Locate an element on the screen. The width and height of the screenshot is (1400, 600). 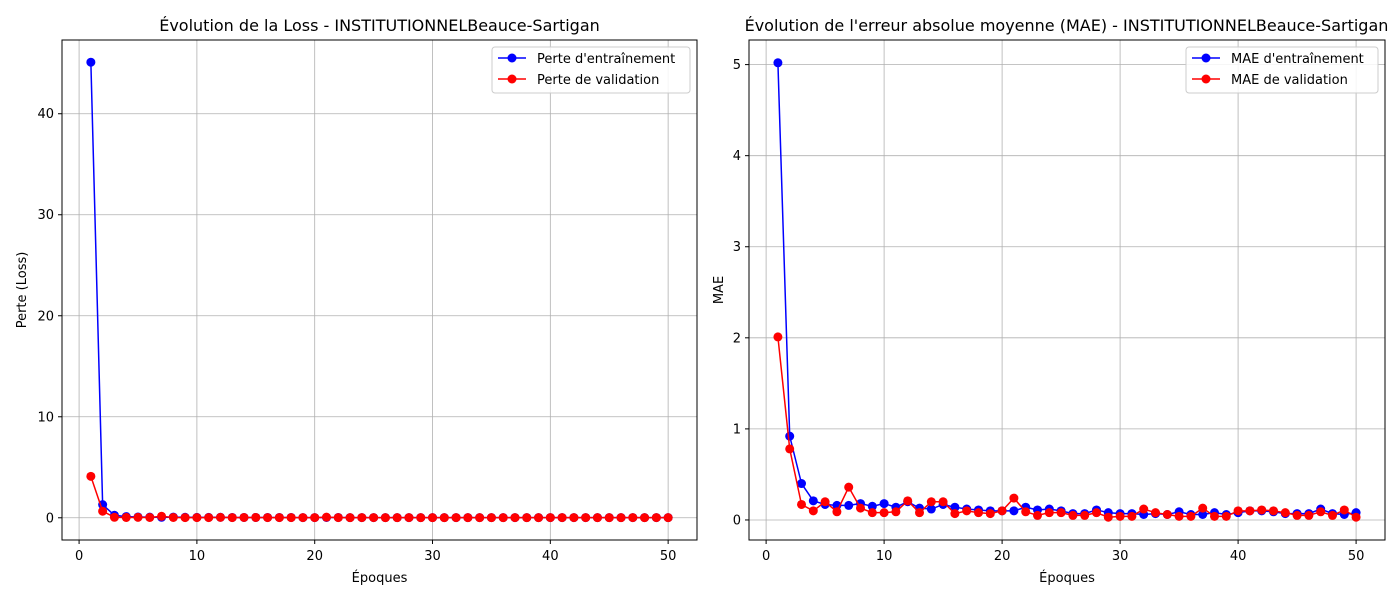
loss-legend-train-label: Perte d'entraînement is located at coordinates (606, 59).